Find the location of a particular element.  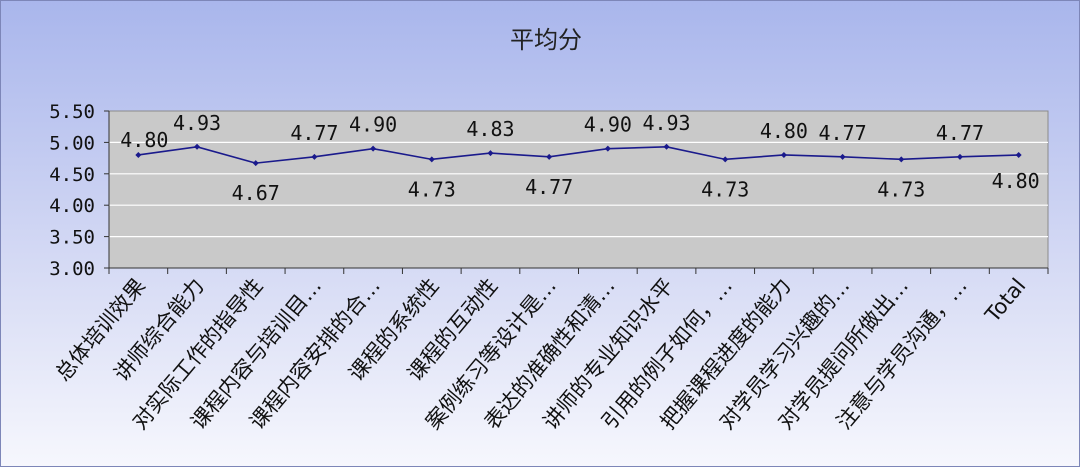

y-tick-label: 5.50 is located at coordinates (72, 112).